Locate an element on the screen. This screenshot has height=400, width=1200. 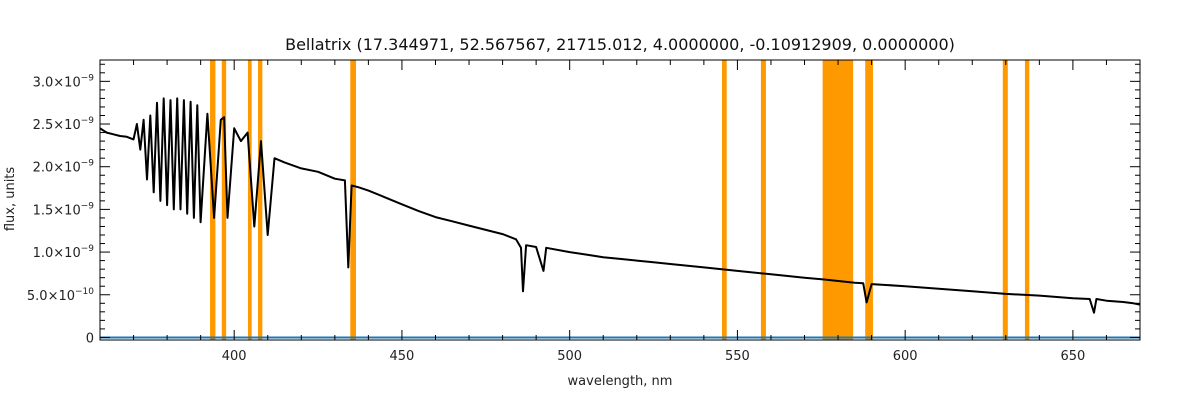
x-tick-label: 500 is located at coordinates (569, 356).